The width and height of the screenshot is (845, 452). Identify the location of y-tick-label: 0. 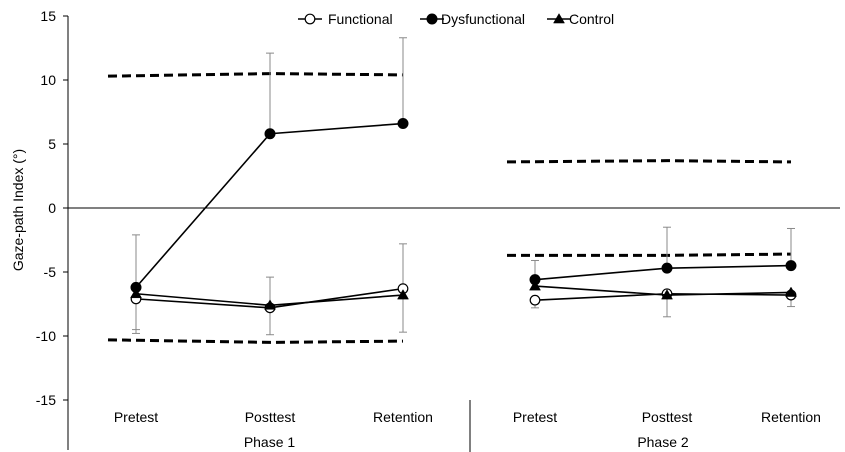
(52, 208).